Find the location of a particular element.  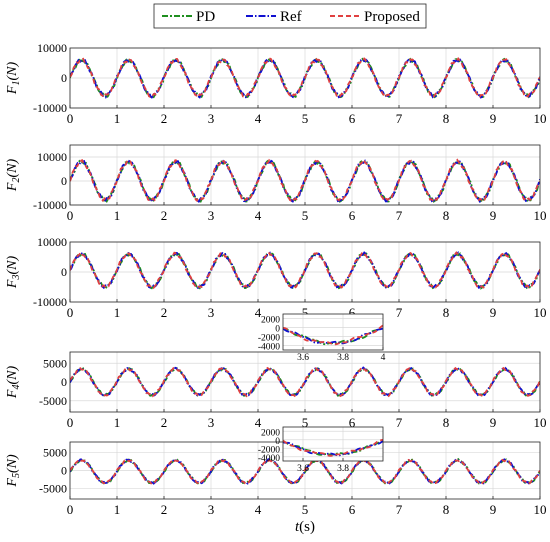

legend-label-ref: Ref is located at coordinates (291, 17).